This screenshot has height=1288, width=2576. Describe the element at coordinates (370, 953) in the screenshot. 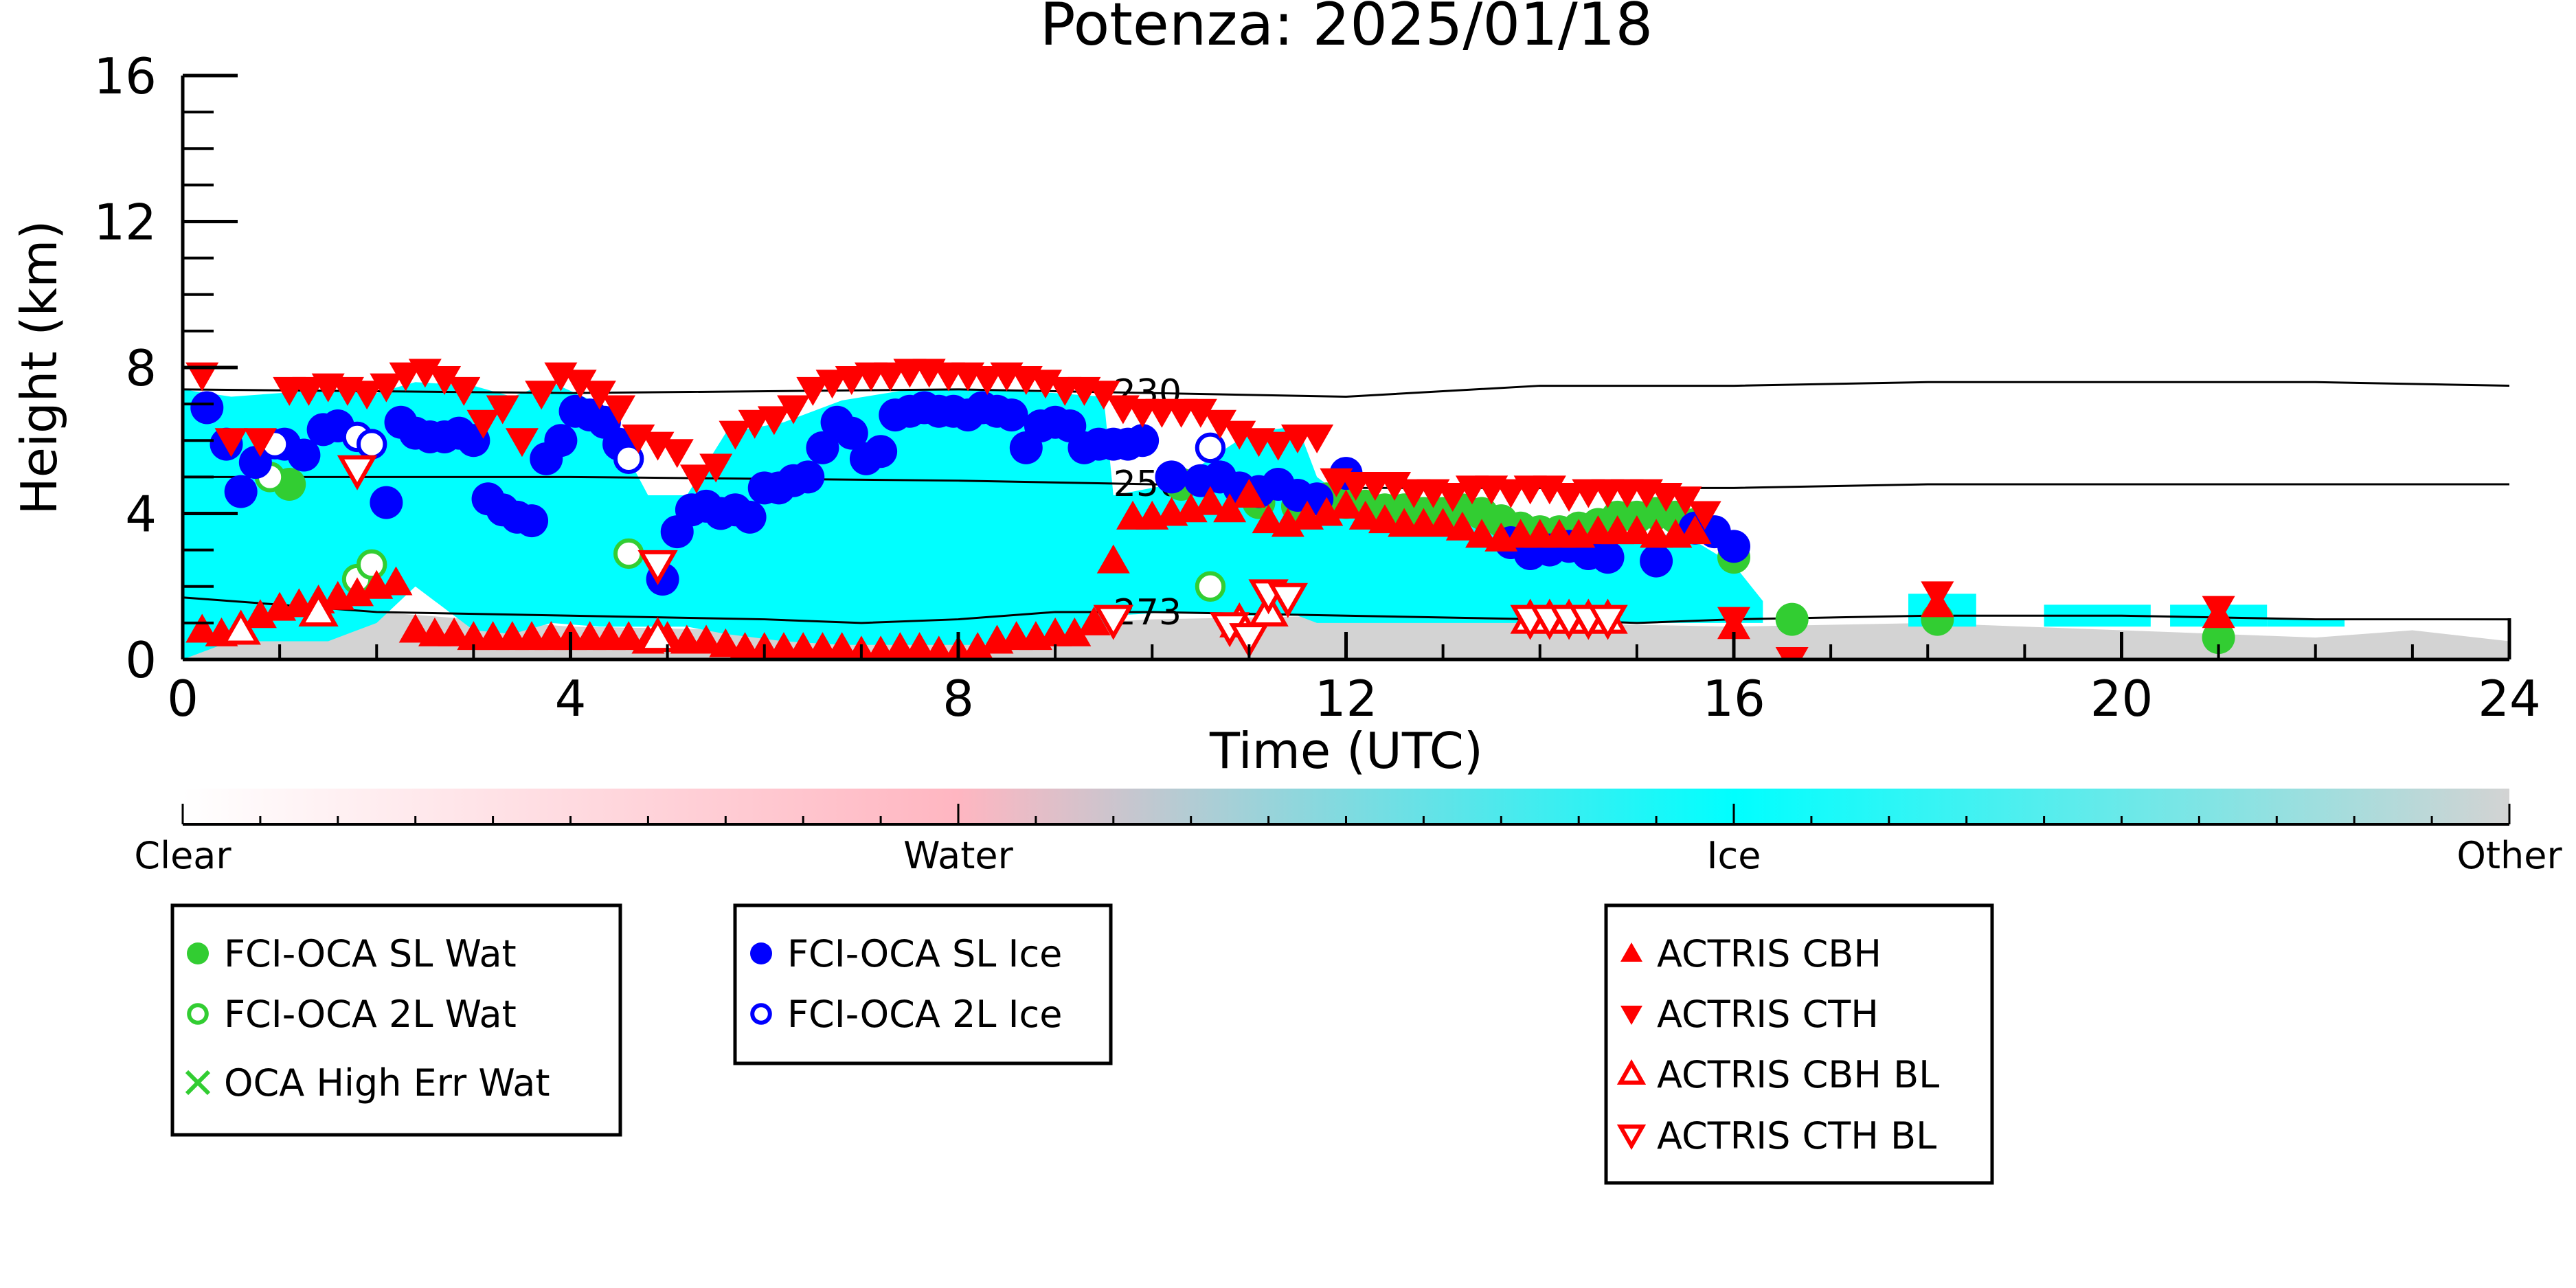

I see `legend-label-sl-wat: FCI-OCA SL Wat` at that location.